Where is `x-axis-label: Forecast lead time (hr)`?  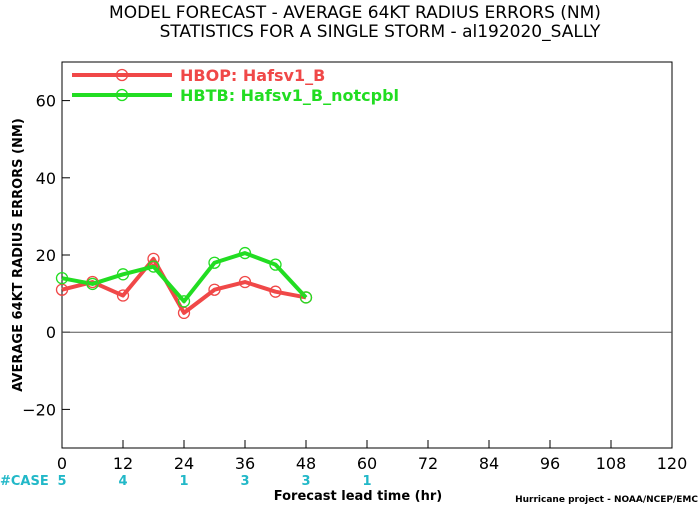 x-axis-label: Forecast lead time (hr) is located at coordinates (358, 496).